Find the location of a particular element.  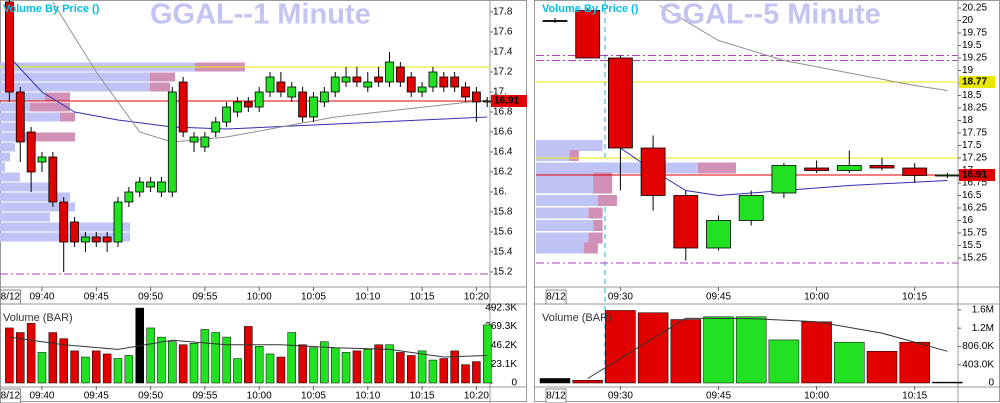

y-tick-label: 16.5 is located at coordinates (972, 195).